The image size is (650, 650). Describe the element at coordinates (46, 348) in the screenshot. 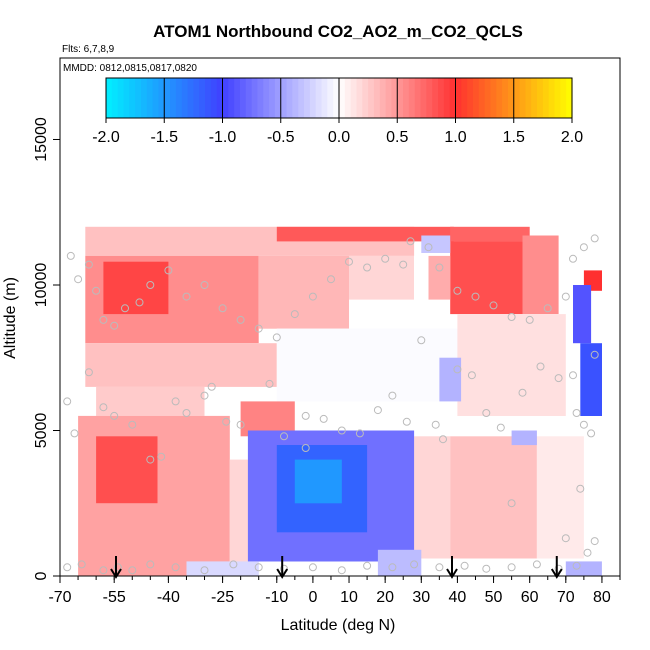

I see `y-axis: 0 5000 10000 15000` at that location.